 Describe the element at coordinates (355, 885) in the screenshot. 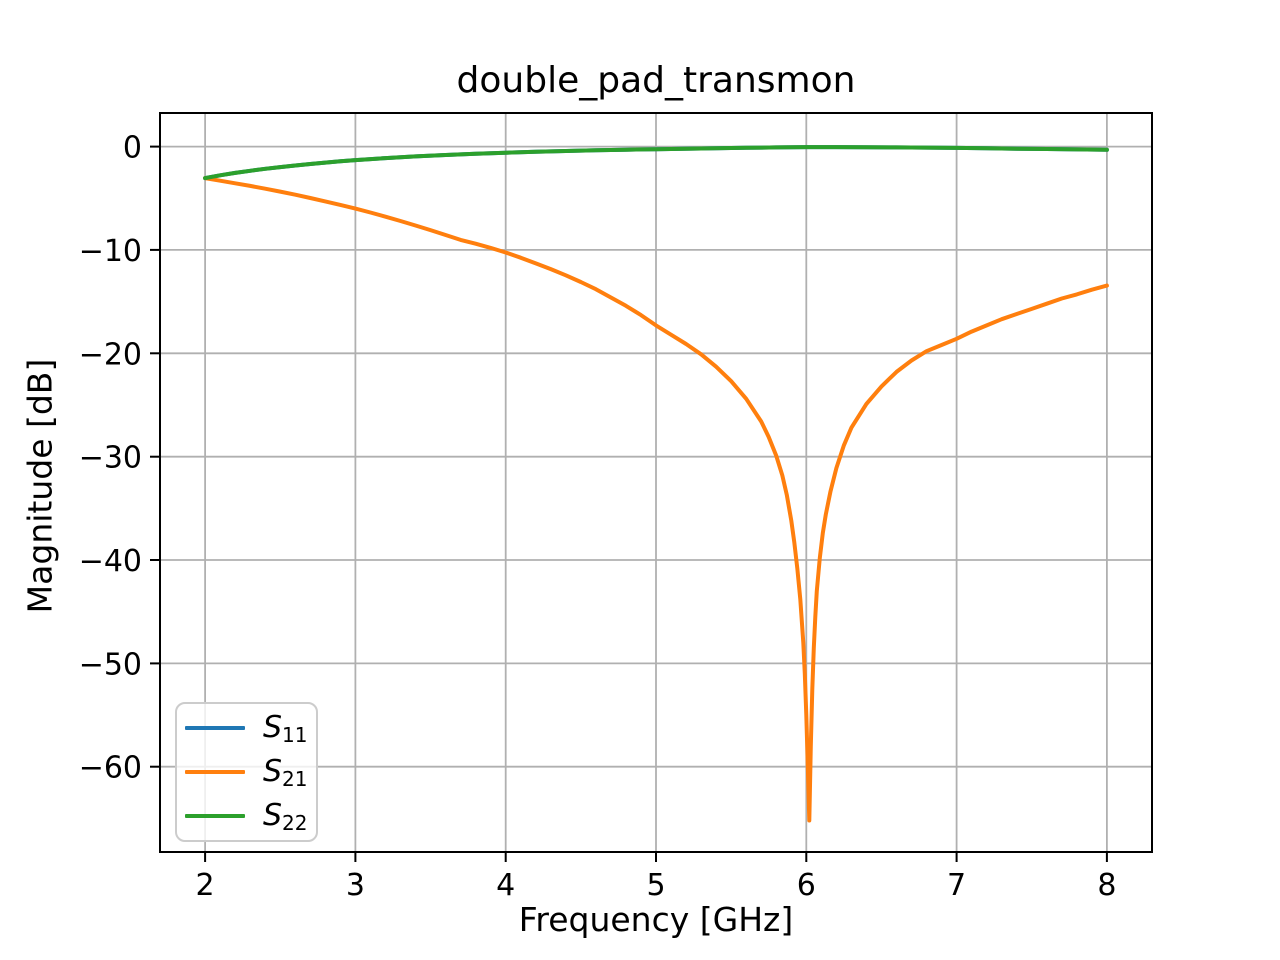

I see `x-tick-label: 3` at that location.